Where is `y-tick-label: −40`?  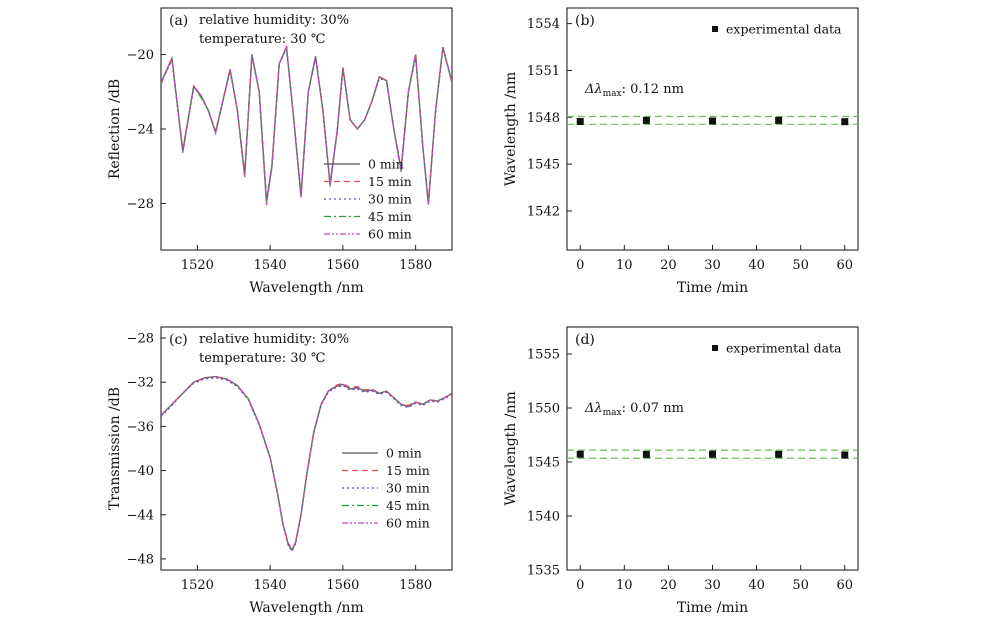
y-tick-label: −40 is located at coordinates (140, 471).